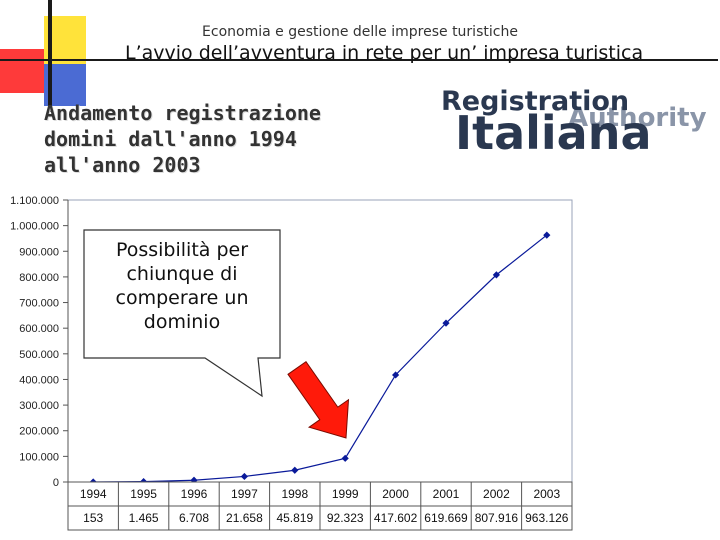 This screenshot has width=720, height=540. Describe the element at coordinates (39, 406) in the screenshot. I see `y-tick-label: 300.000` at that location.